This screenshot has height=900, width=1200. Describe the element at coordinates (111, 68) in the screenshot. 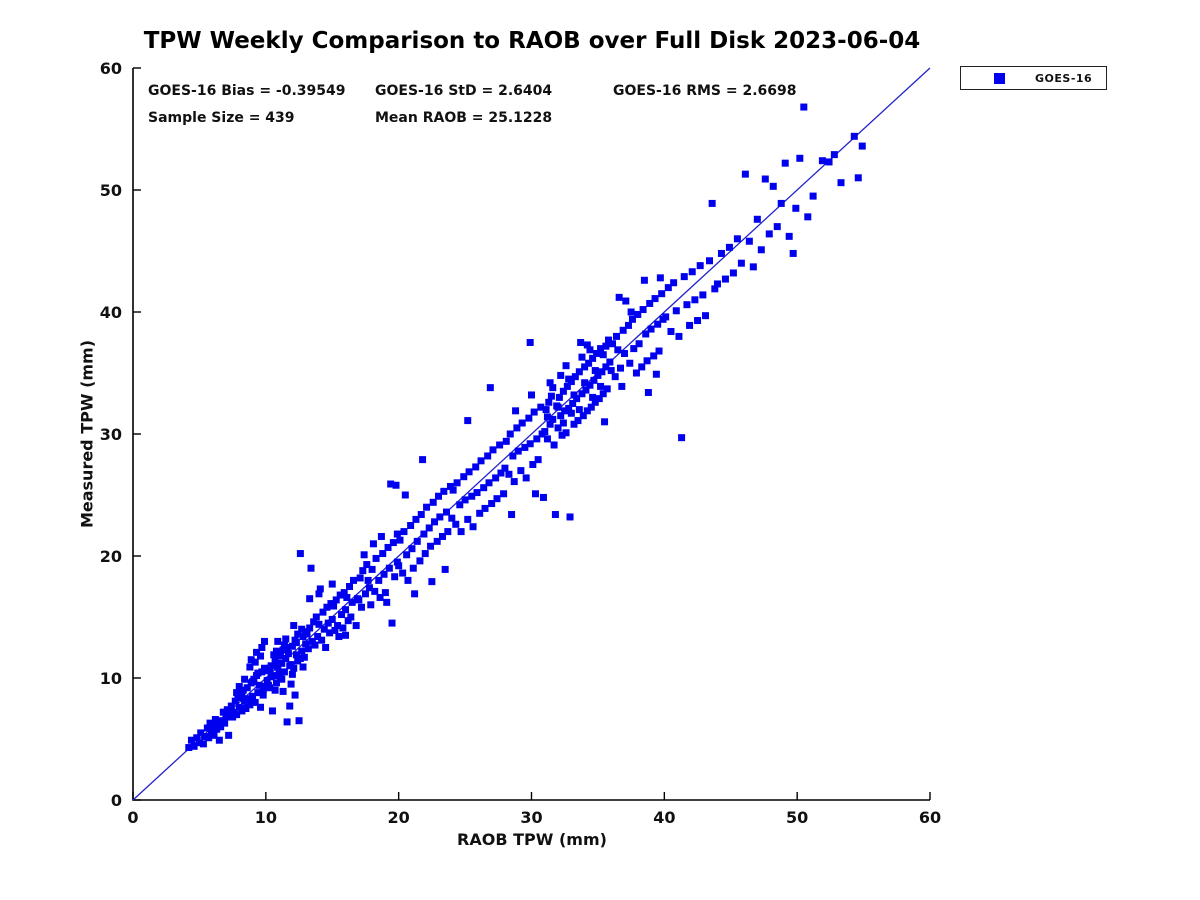

I see `y-tick-label: 60` at that location.